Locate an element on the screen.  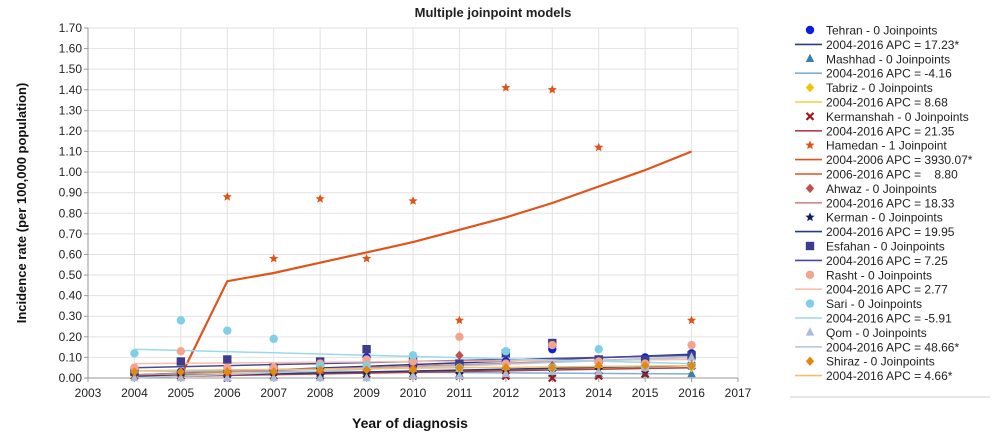
y-tick-label: 1.70 is located at coordinates (71, 28).